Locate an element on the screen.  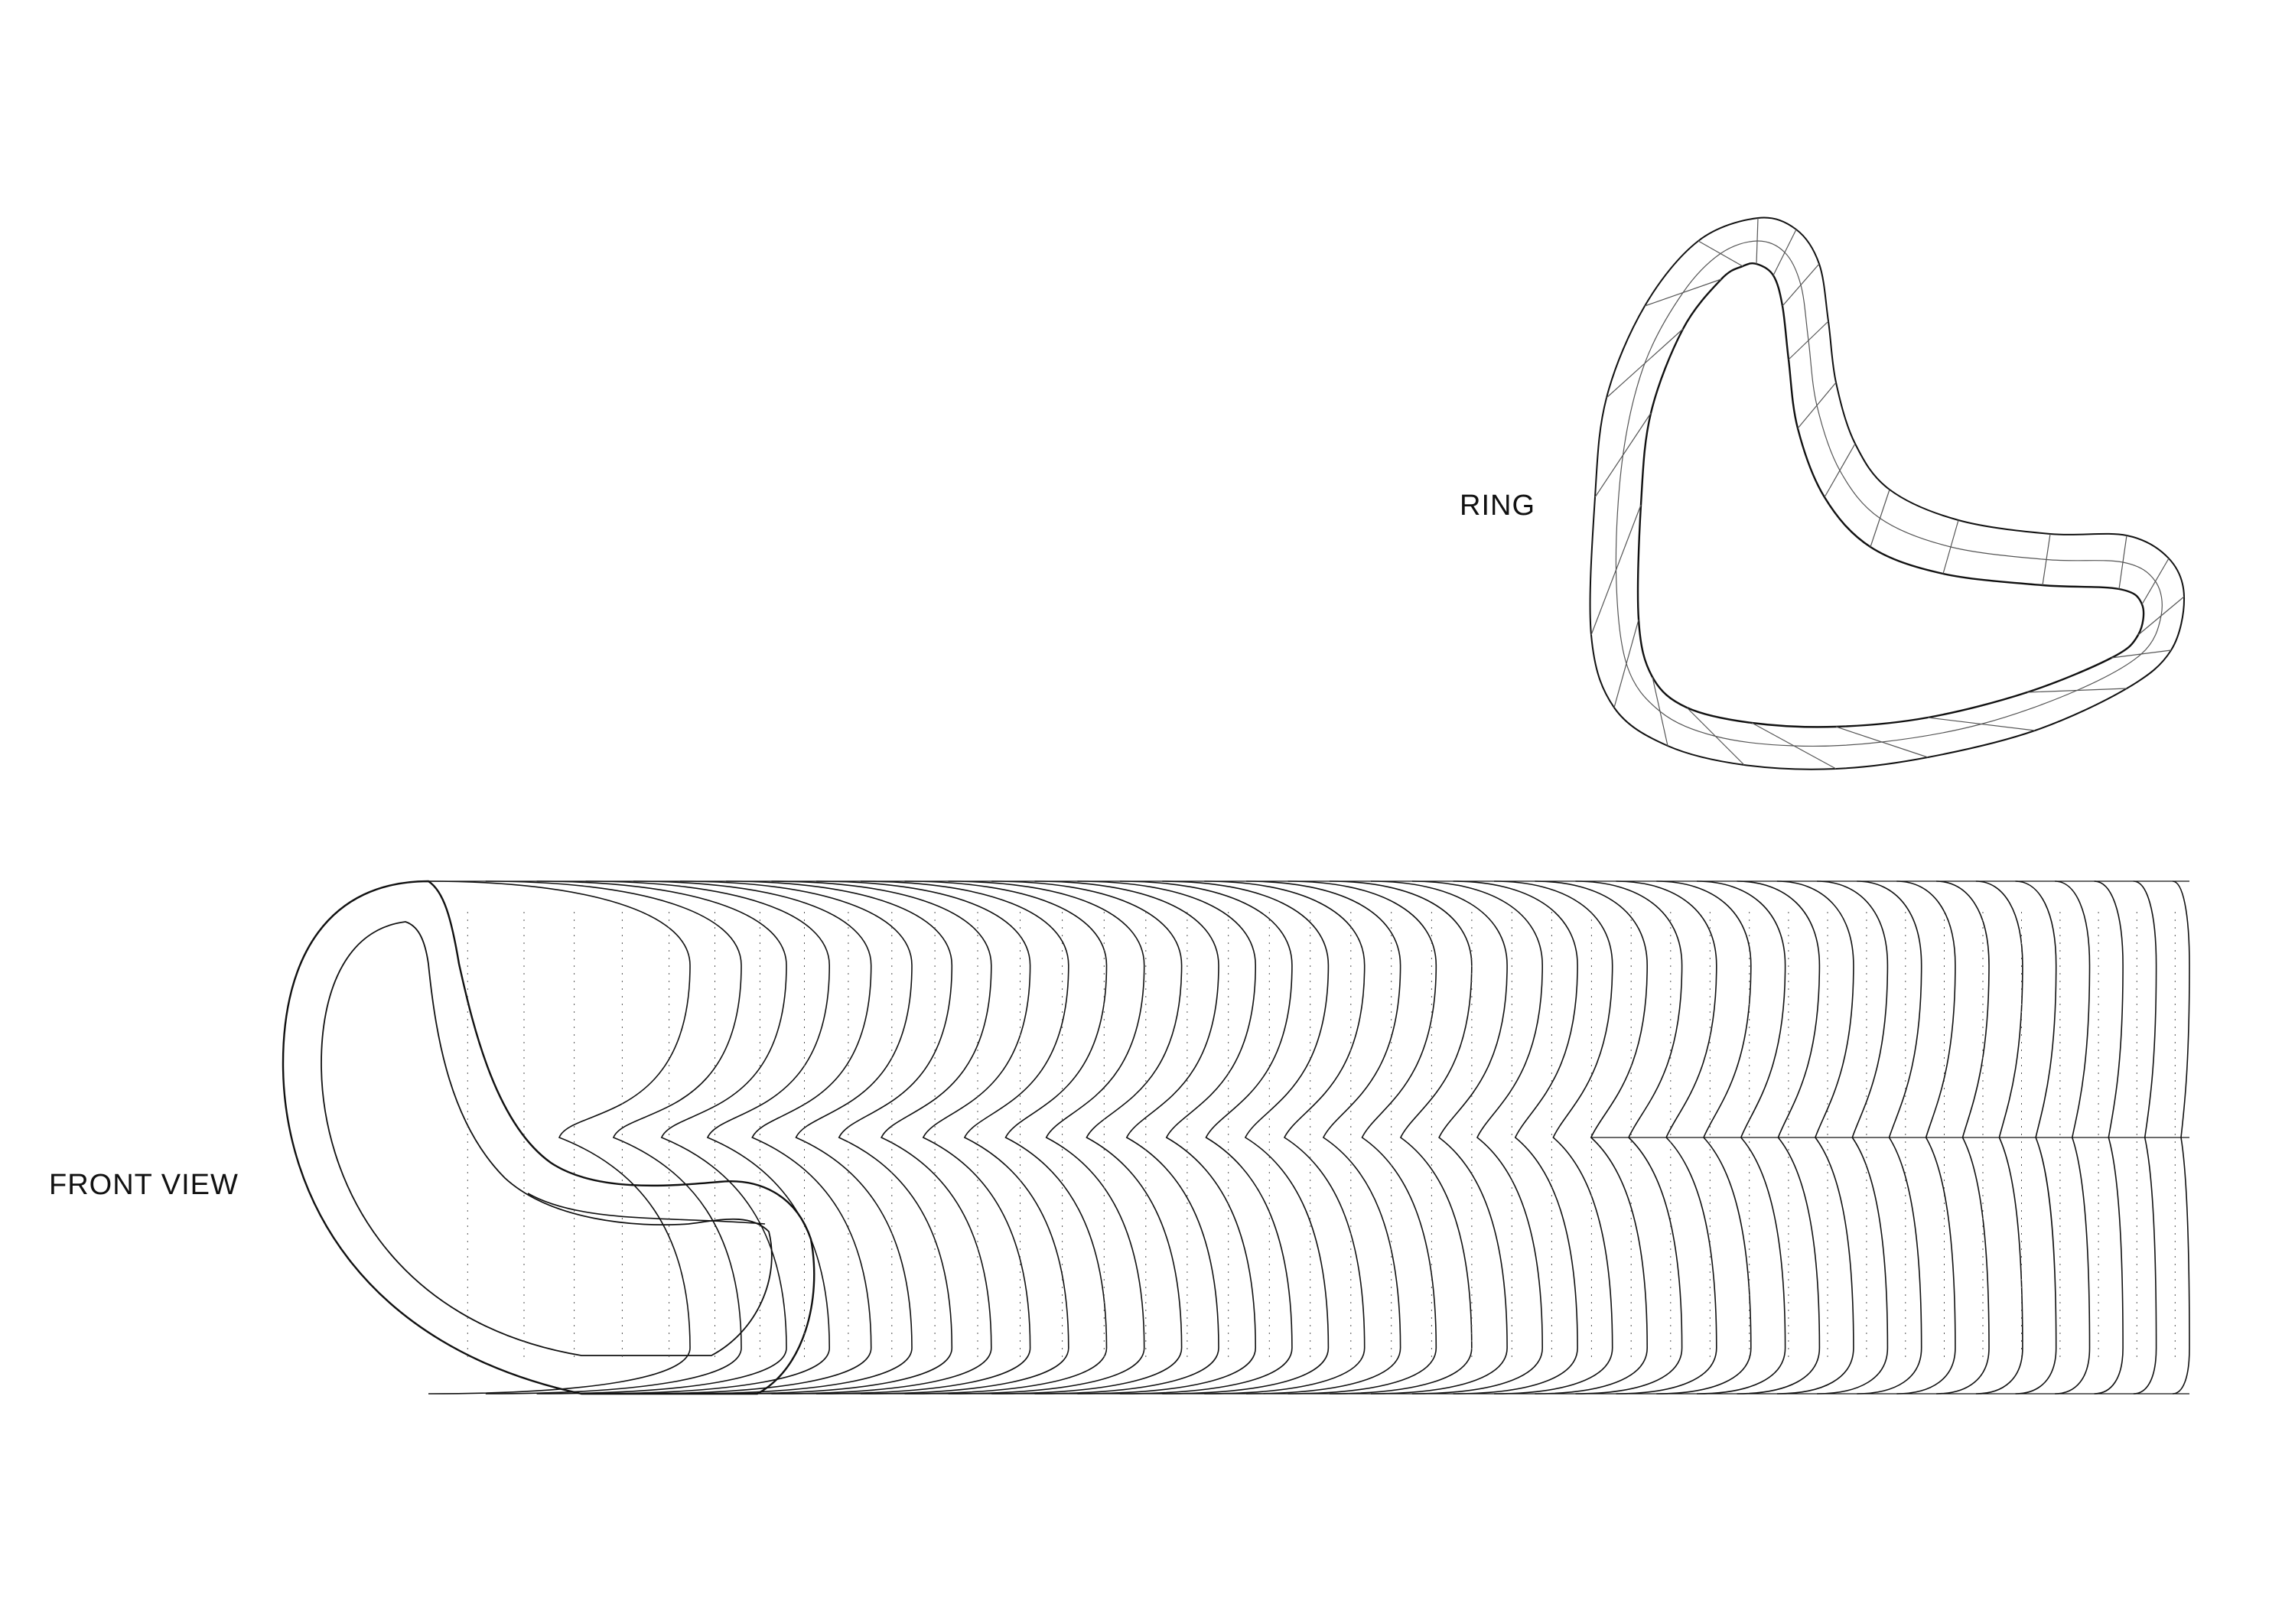
ring-mid-line is located at coordinates (1889, 494).